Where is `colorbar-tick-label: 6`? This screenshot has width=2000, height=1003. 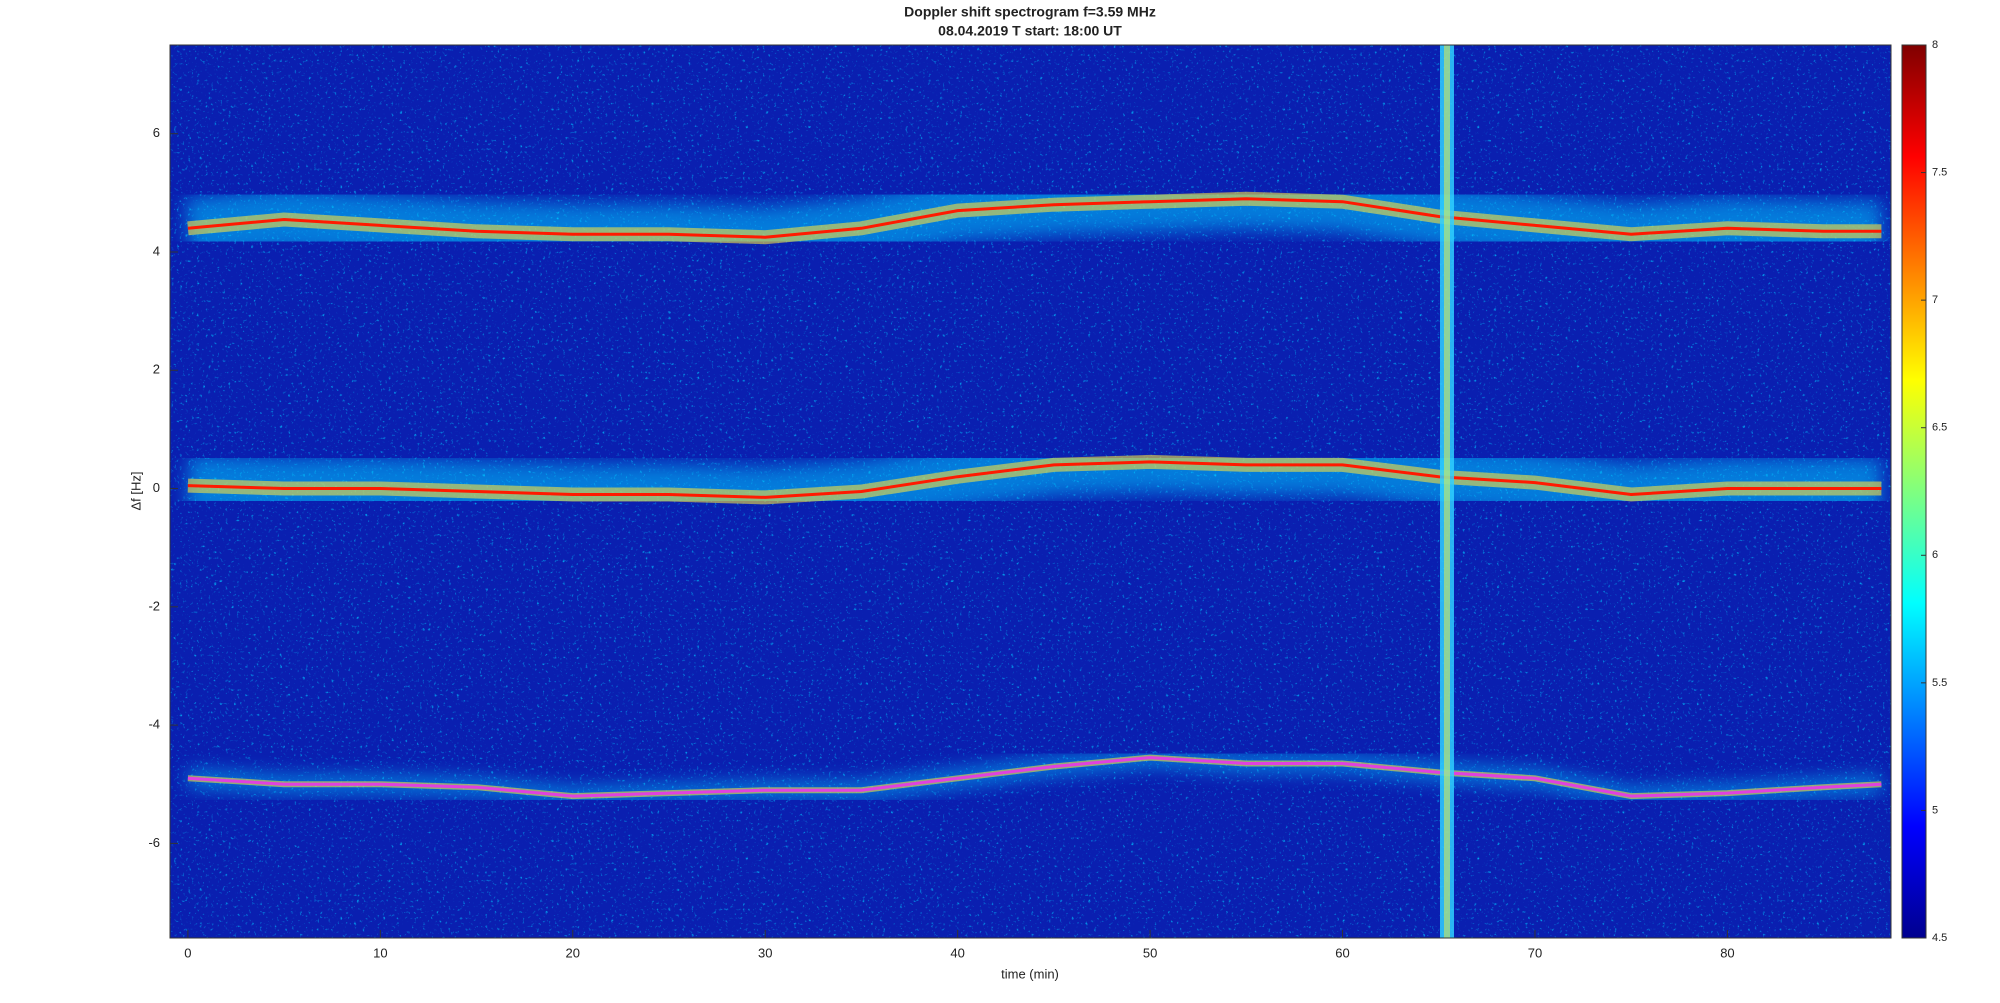 colorbar-tick-label: 6 is located at coordinates (1935, 555).